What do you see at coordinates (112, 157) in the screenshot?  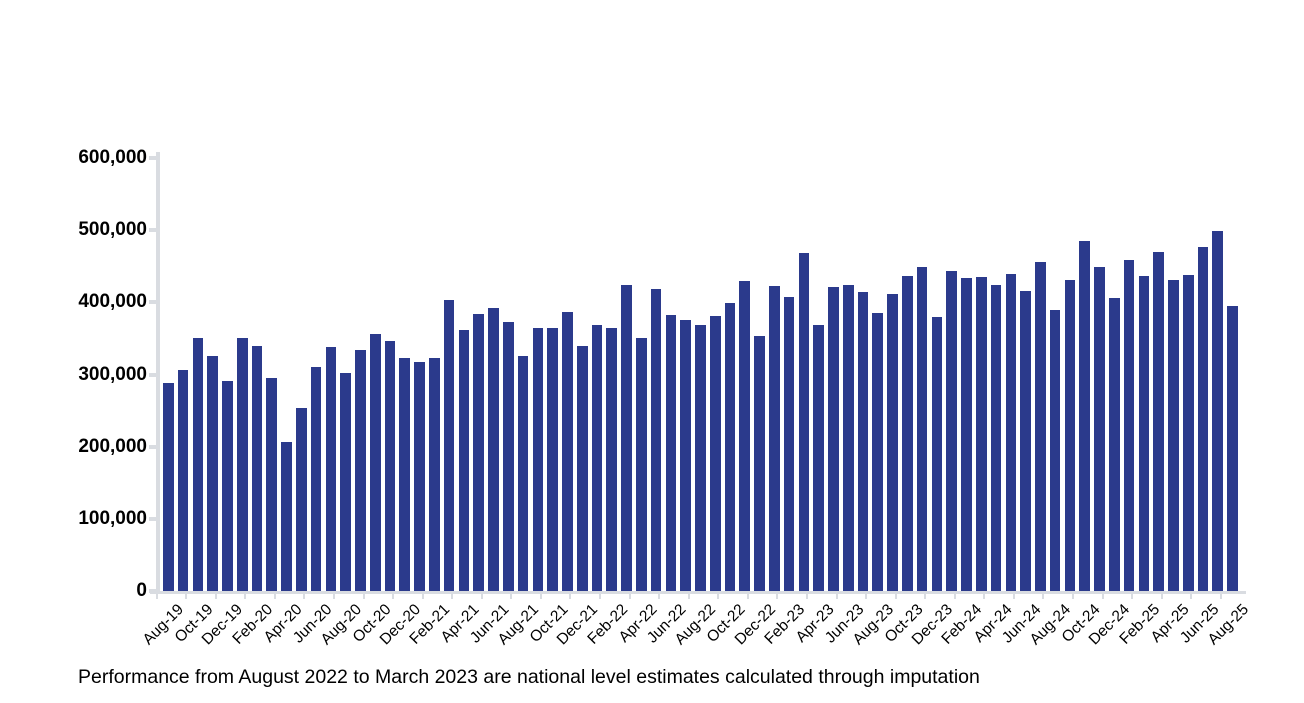 I see `y-axis-label: 600,000` at bounding box center [112, 157].